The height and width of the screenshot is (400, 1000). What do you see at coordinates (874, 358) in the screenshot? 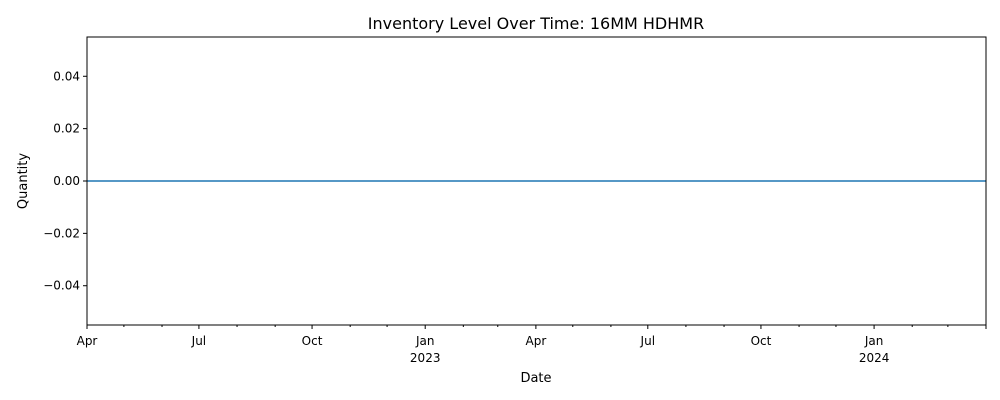
I see `x-tick-year-label: 2024` at bounding box center [874, 358].